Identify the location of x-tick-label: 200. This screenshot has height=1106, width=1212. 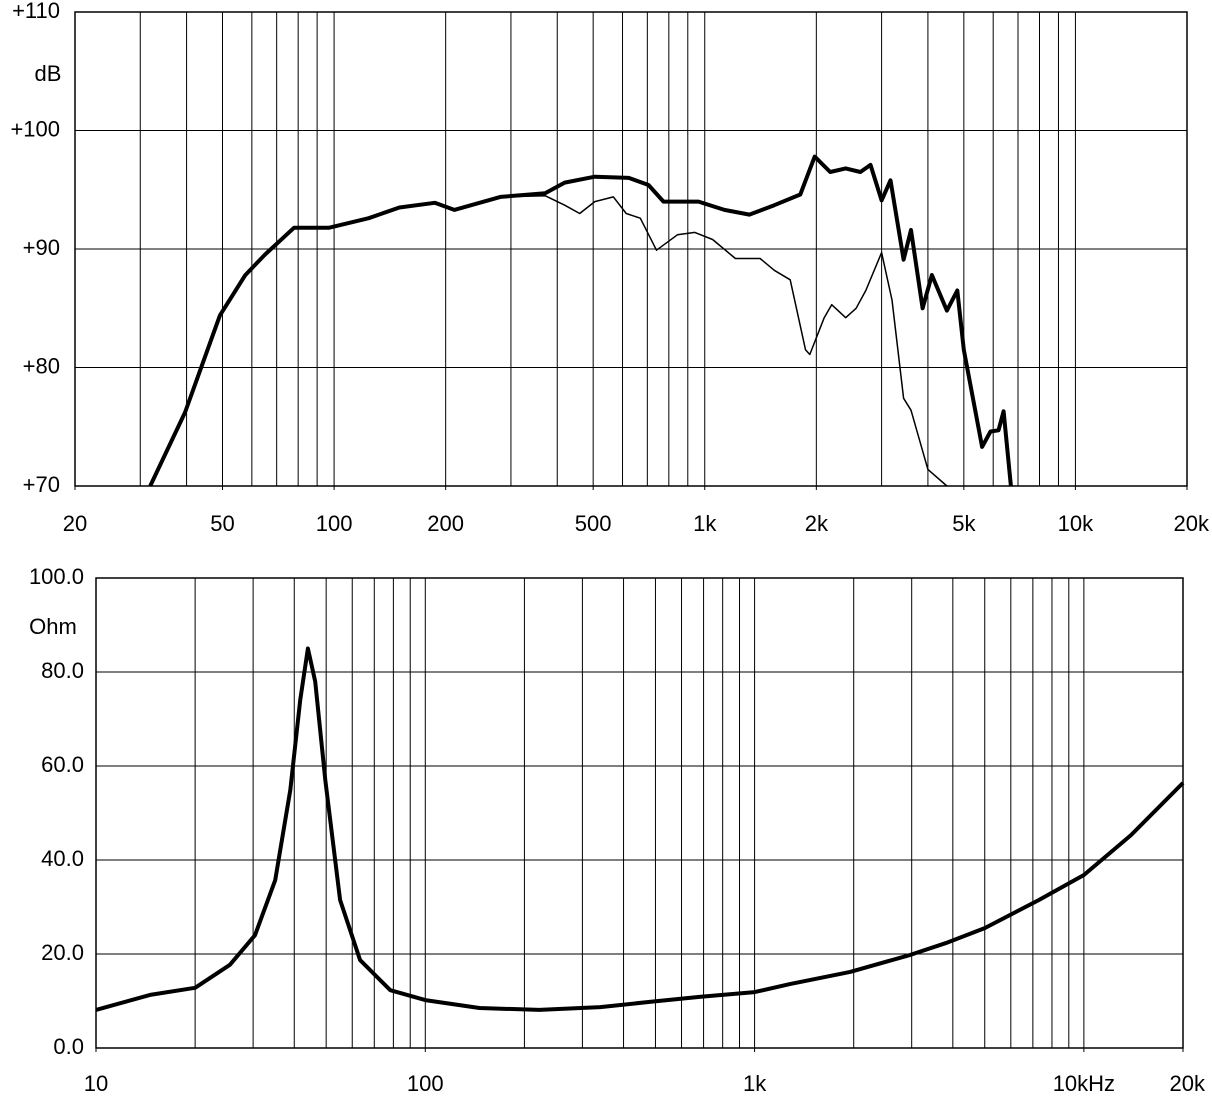
(445, 523).